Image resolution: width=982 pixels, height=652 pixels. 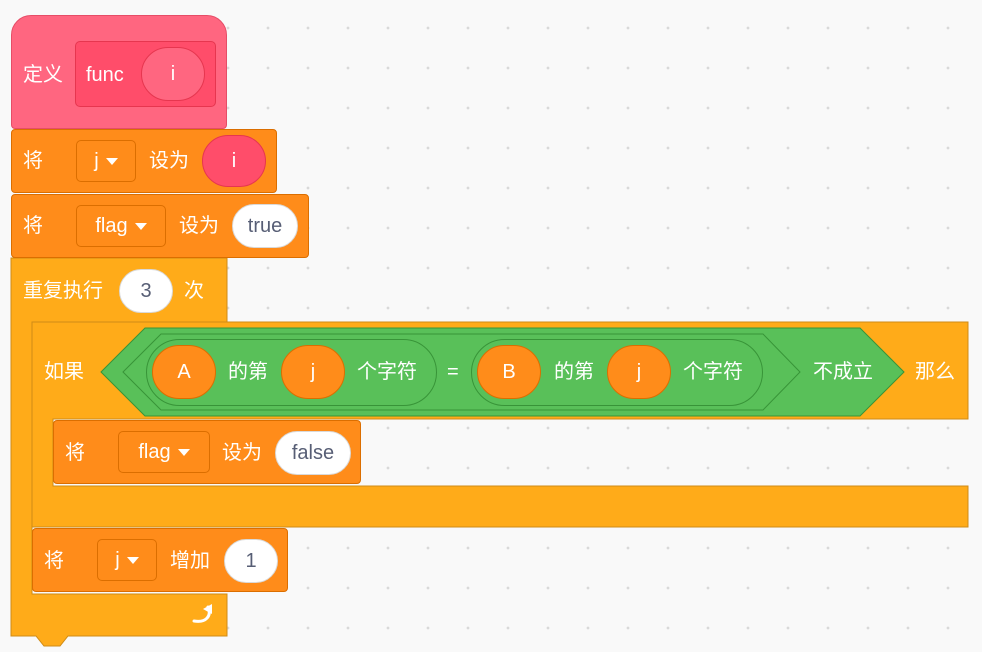 What do you see at coordinates (190, 561) in the screenshot?
I see `change-j-mid: 增加` at bounding box center [190, 561].